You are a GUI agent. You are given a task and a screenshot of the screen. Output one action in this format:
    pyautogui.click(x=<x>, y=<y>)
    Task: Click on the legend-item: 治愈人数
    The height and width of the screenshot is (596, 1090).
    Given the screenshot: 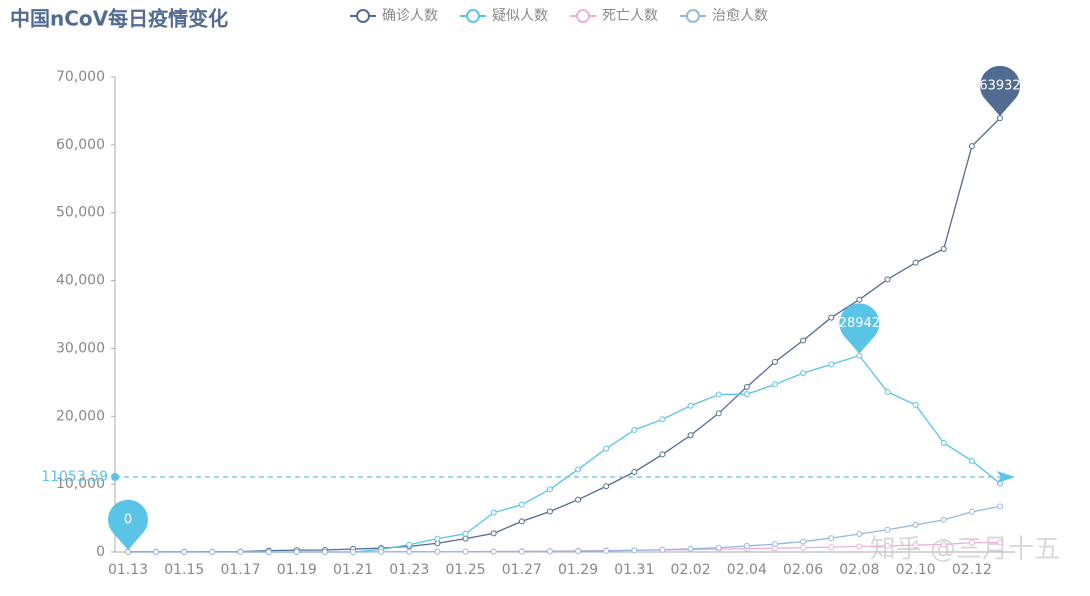 What is the action you would take?
    pyautogui.click(x=724, y=16)
    